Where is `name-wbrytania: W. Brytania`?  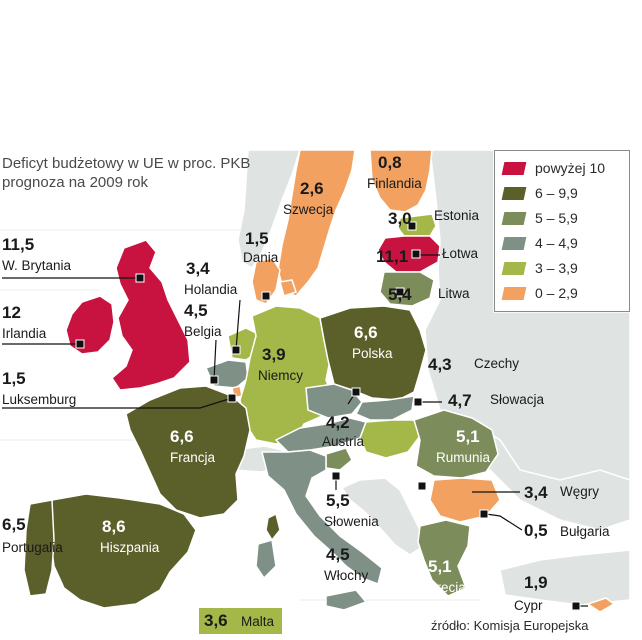 name-wbrytania: W. Brytania is located at coordinates (37, 265).